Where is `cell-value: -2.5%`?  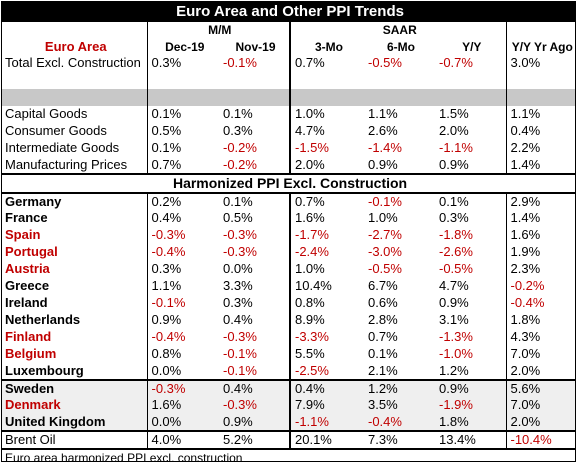
cell-value: -2.5% is located at coordinates (326, 371).